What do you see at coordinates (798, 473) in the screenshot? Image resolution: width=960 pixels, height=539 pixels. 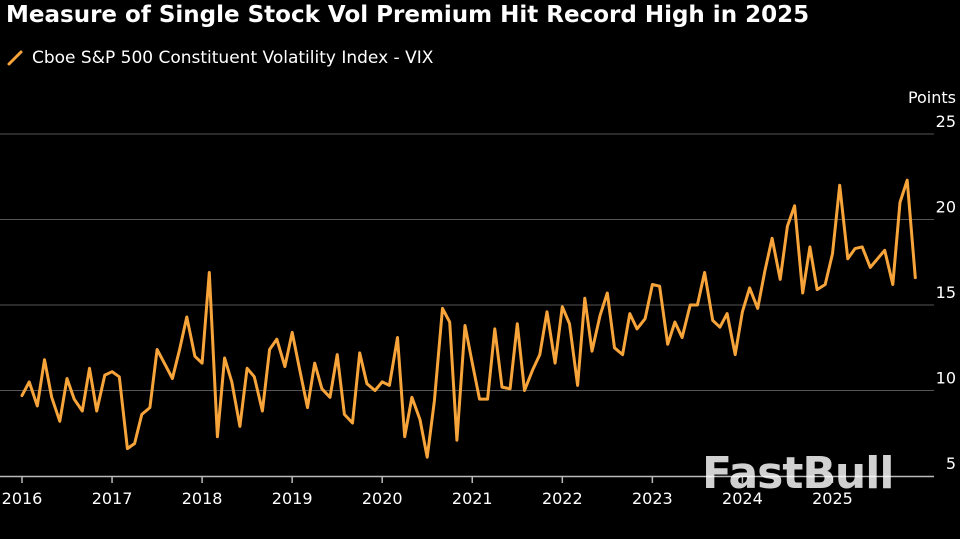 I see `watermark-logo: FastBull` at bounding box center [798, 473].